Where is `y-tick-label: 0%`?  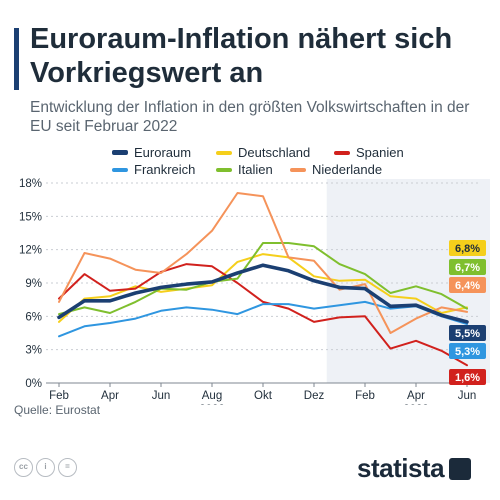 y-tick-label: 0% is located at coordinates (33, 384).